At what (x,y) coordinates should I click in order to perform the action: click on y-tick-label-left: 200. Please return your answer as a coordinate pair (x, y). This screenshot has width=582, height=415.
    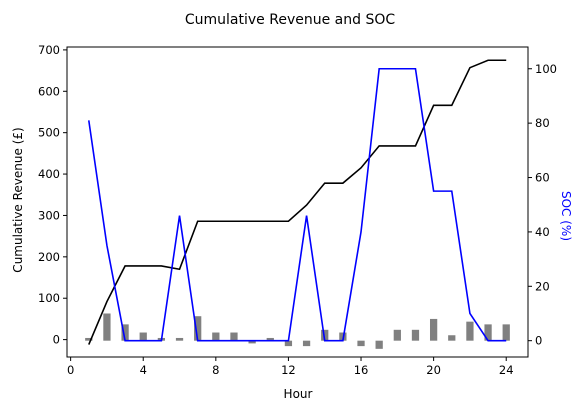
    Looking at the image, I should click on (49, 257).